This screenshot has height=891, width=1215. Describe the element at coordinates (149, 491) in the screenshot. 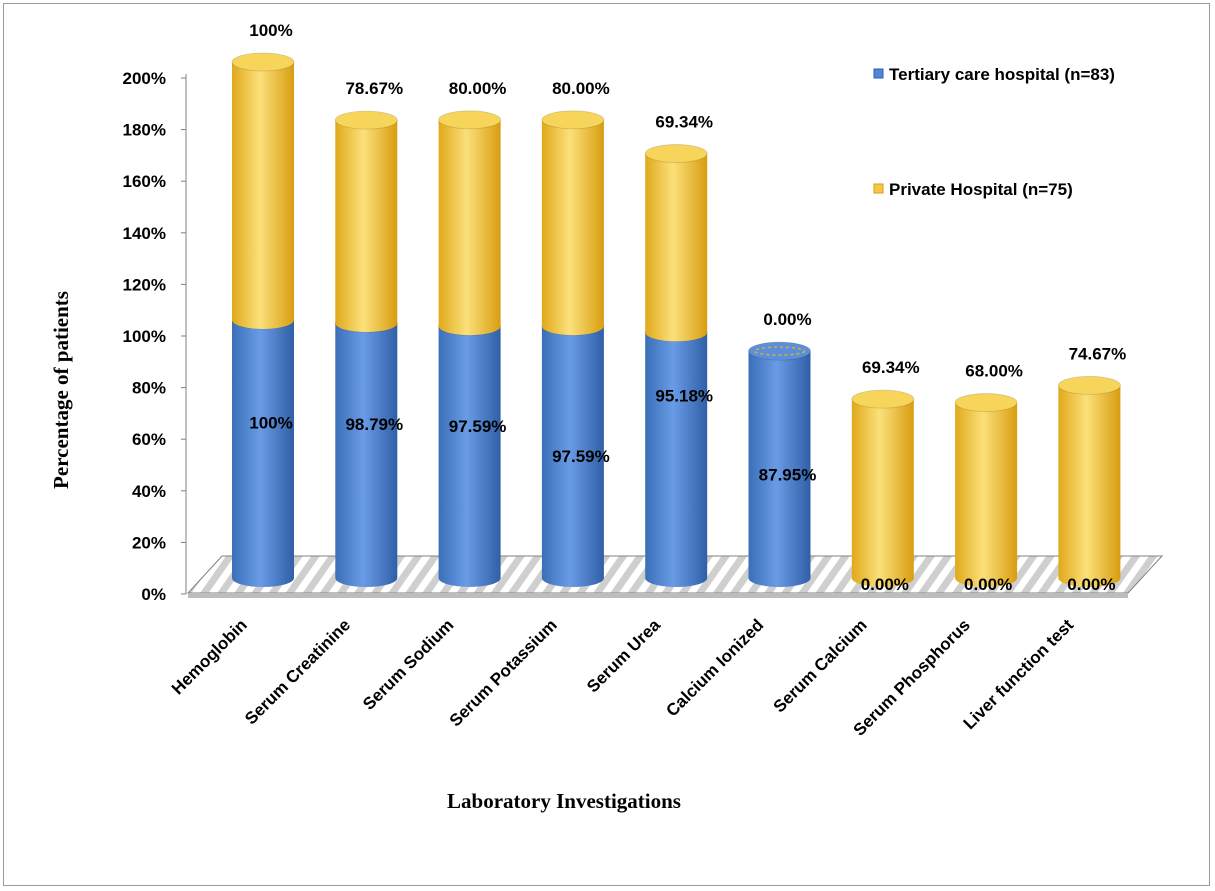

I see `y-tick-label: 40%` at that location.